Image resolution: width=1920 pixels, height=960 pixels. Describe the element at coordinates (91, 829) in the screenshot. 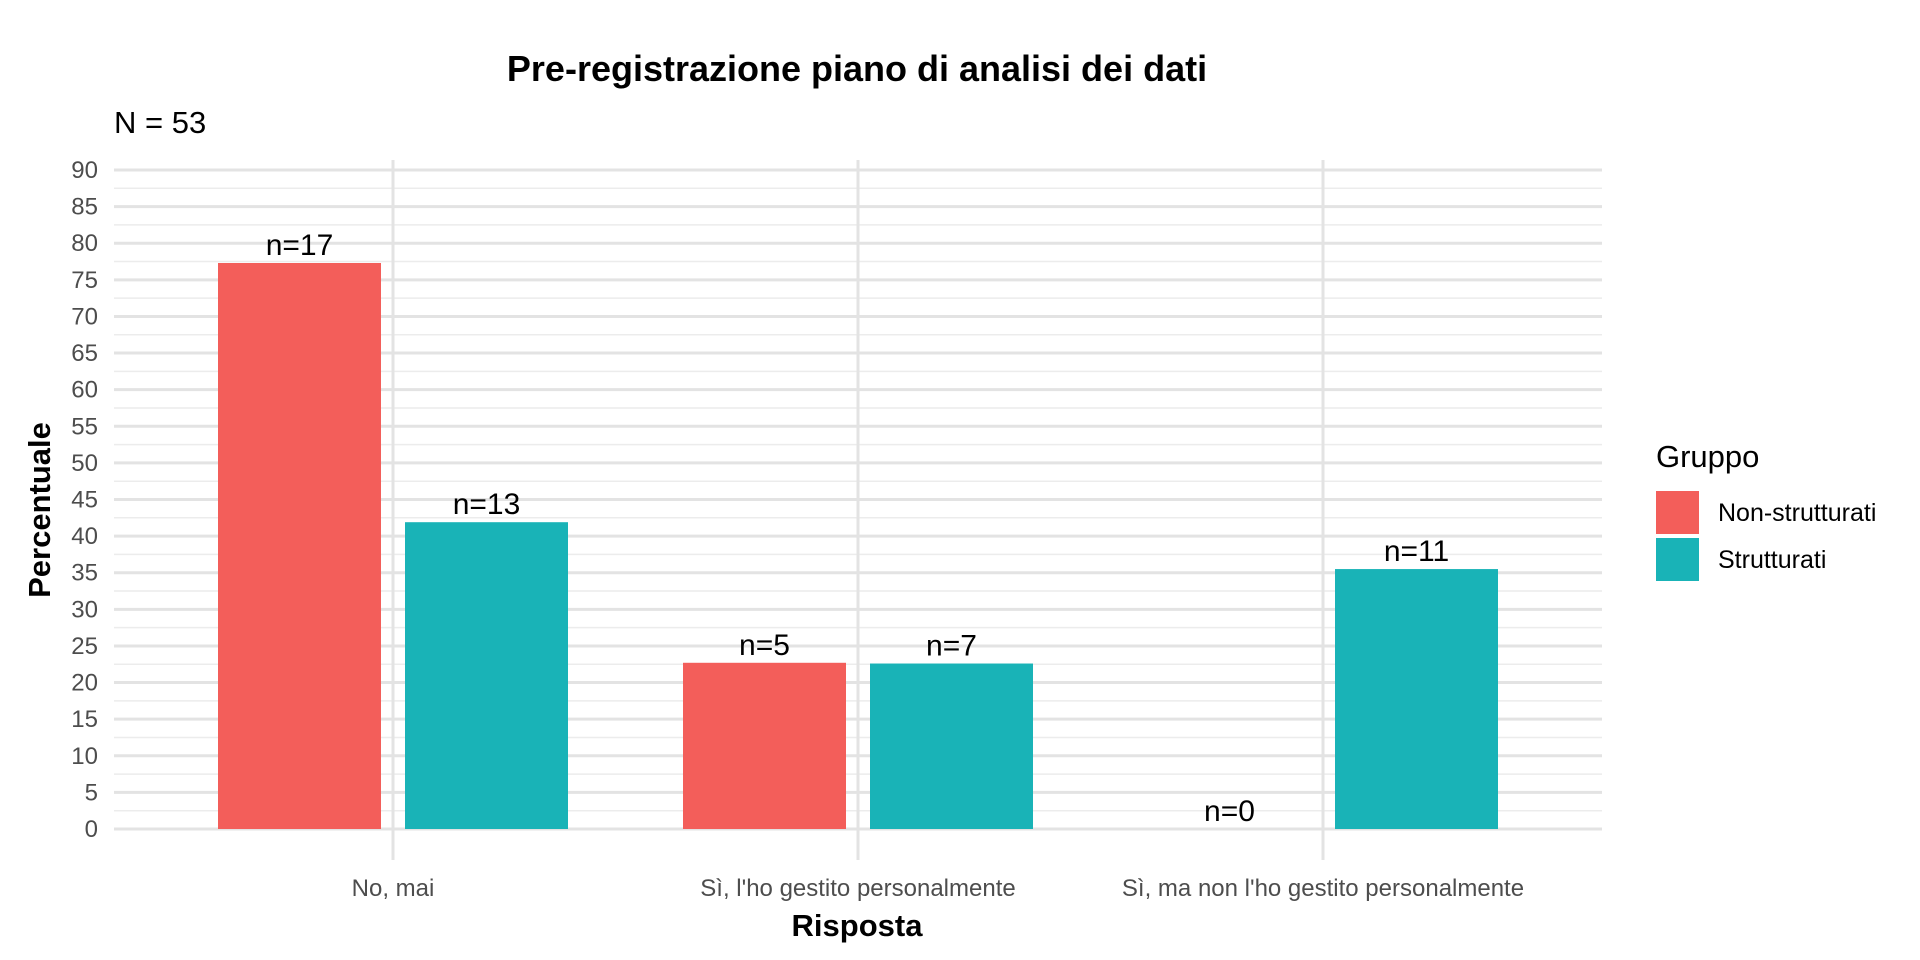

I see `y-tick-label: 0` at that location.